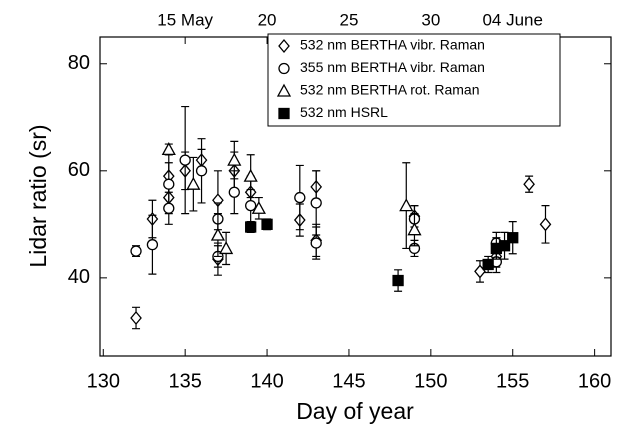  I want to click on x-tick-label: 150, so click(430, 381).